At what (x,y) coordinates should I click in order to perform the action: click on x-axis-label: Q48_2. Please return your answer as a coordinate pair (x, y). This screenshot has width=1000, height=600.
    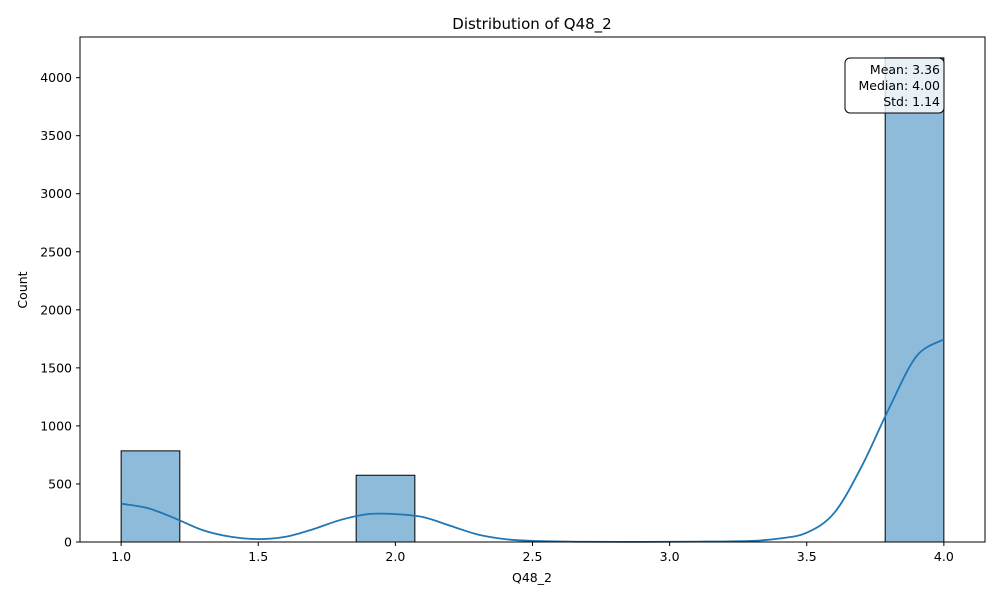
    Looking at the image, I should click on (532, 577).